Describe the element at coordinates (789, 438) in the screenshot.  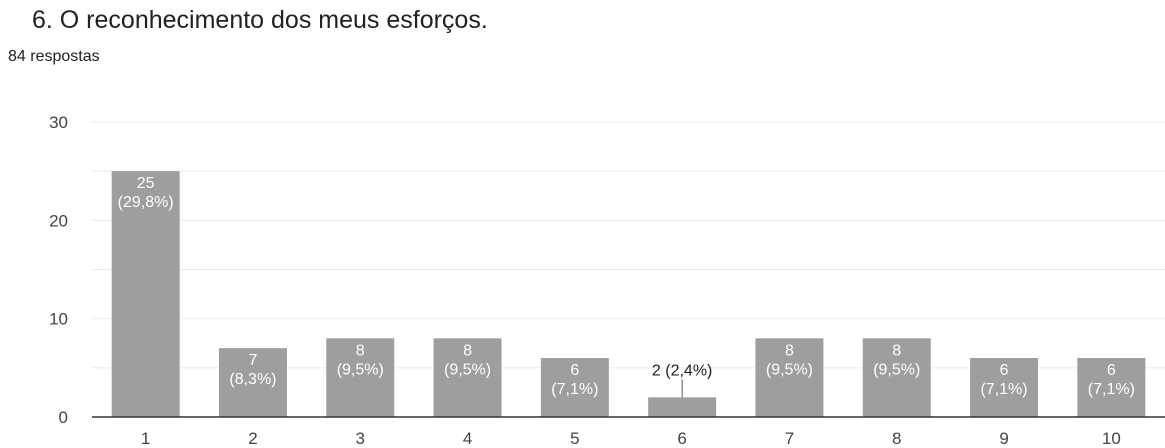
I see `x-tick-label: 7` at that location.